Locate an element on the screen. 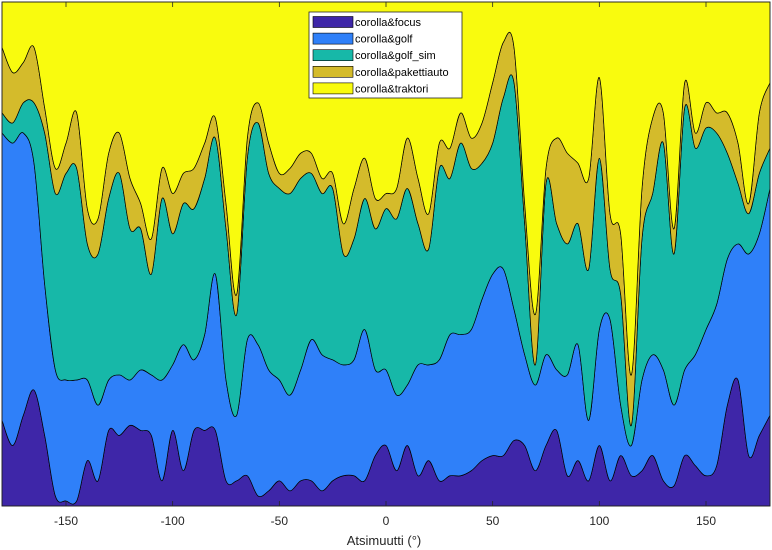 This screenshot has width=772, height=550. x-axis-label: Atsimuutti (°) is located at coordinates (384, 540).